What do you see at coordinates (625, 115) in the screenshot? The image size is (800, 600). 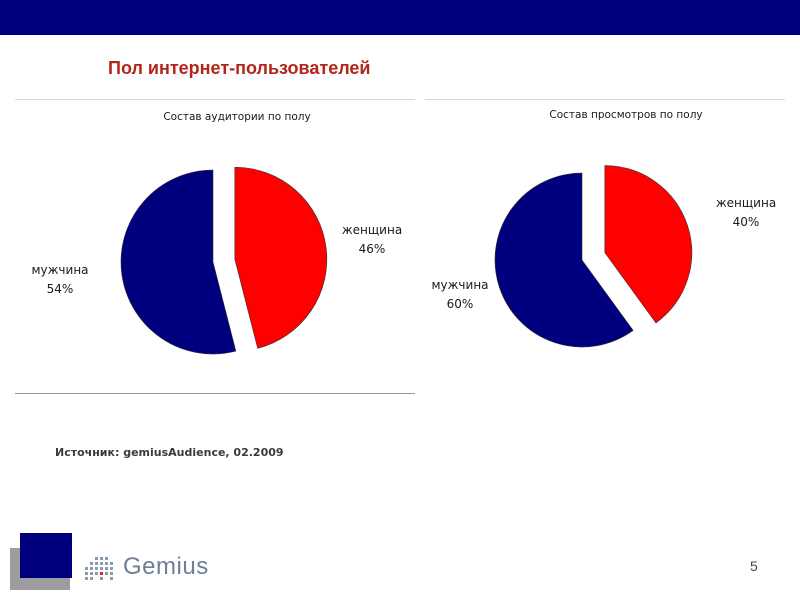 I see `chart-title: Состав просмотров по полу` at bounding box center [625, 115].